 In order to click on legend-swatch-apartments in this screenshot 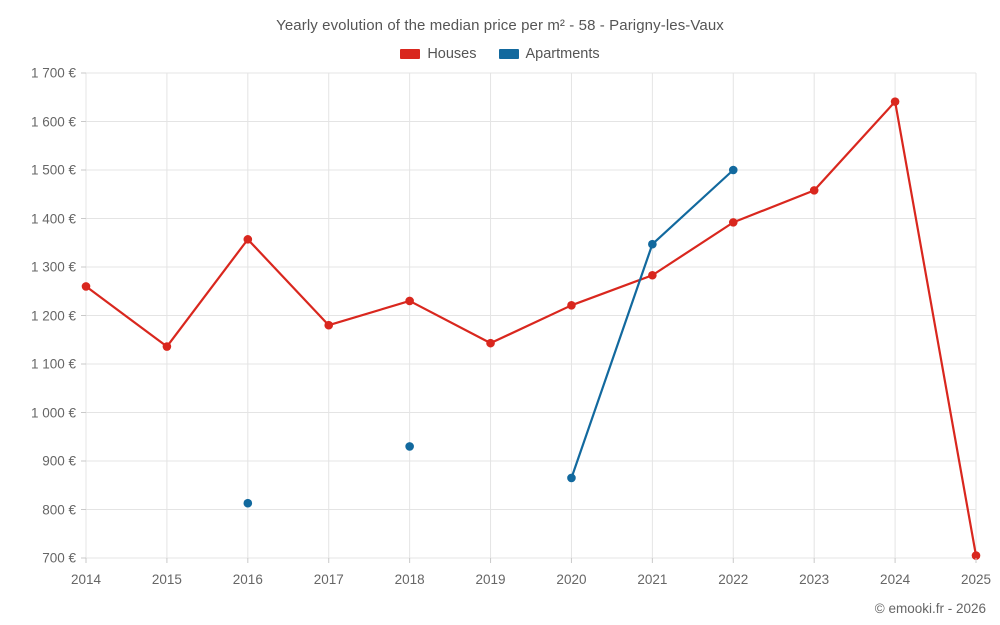, I will do `click(508, 54)`.